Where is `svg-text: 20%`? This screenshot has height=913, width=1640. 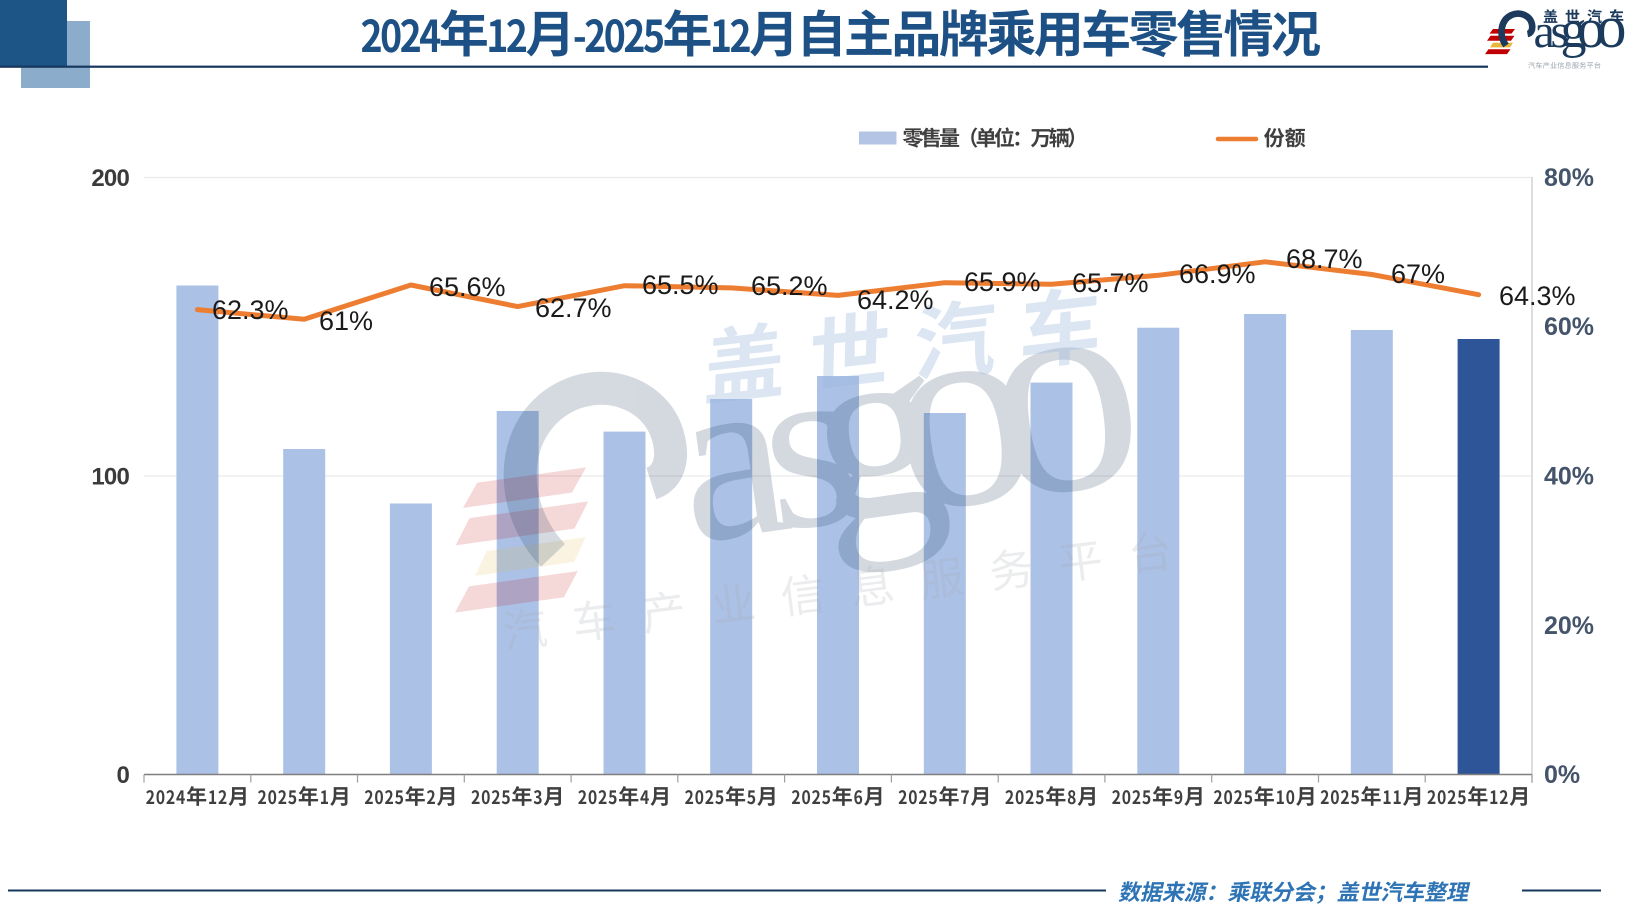 svg-text: 20% is located at coordinates (1569, 626).